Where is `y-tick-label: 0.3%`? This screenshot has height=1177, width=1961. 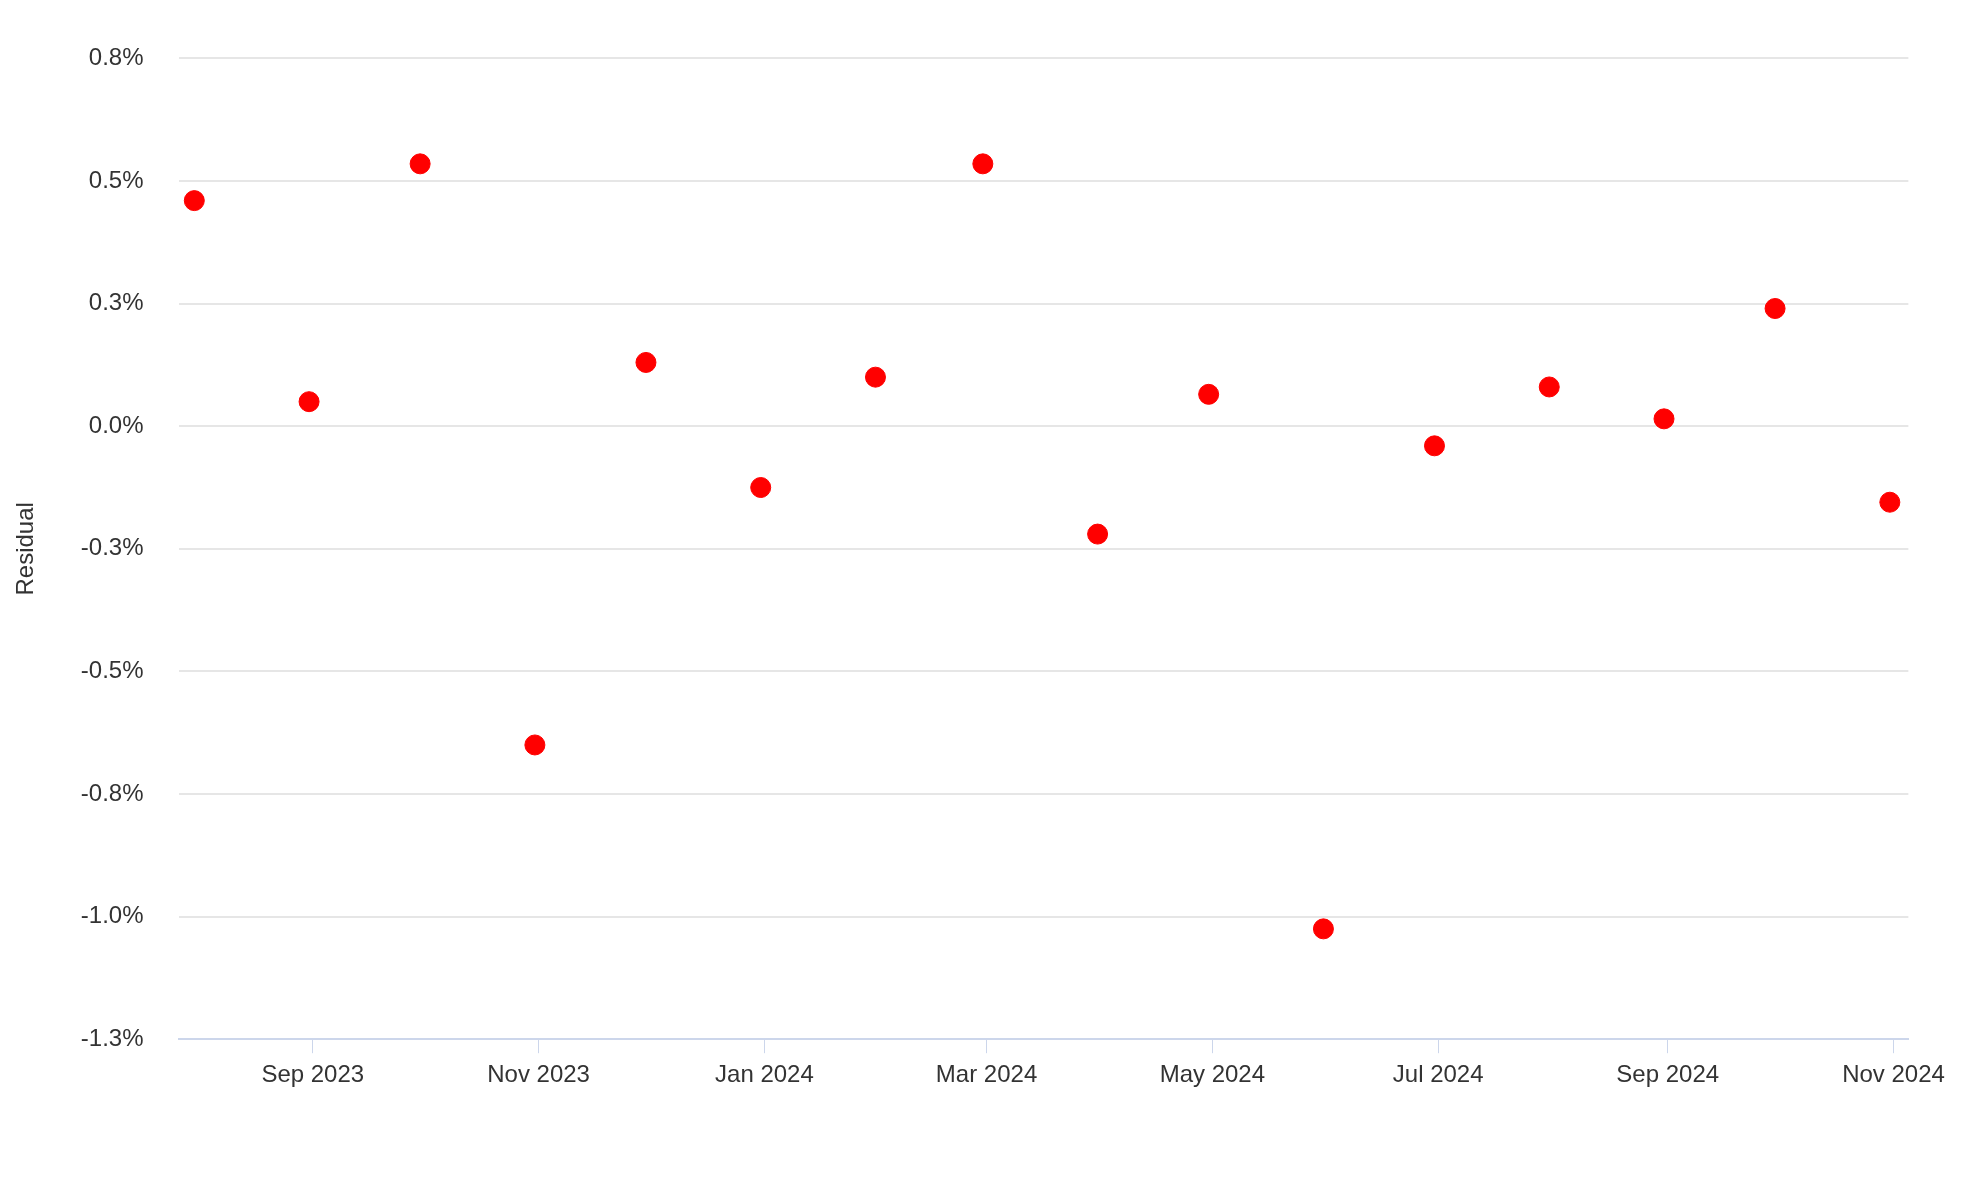
y-tick-label: 0.3% is located at coordinates (116, 302).